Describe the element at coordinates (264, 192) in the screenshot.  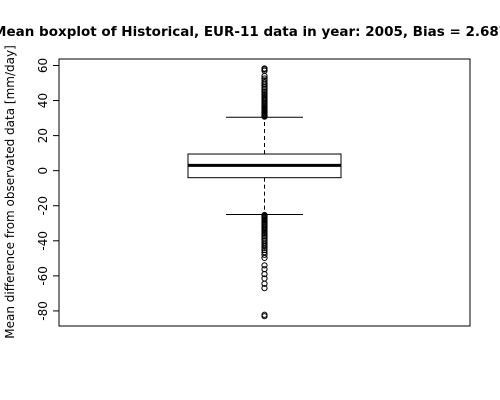
I see `outliers` at that location.